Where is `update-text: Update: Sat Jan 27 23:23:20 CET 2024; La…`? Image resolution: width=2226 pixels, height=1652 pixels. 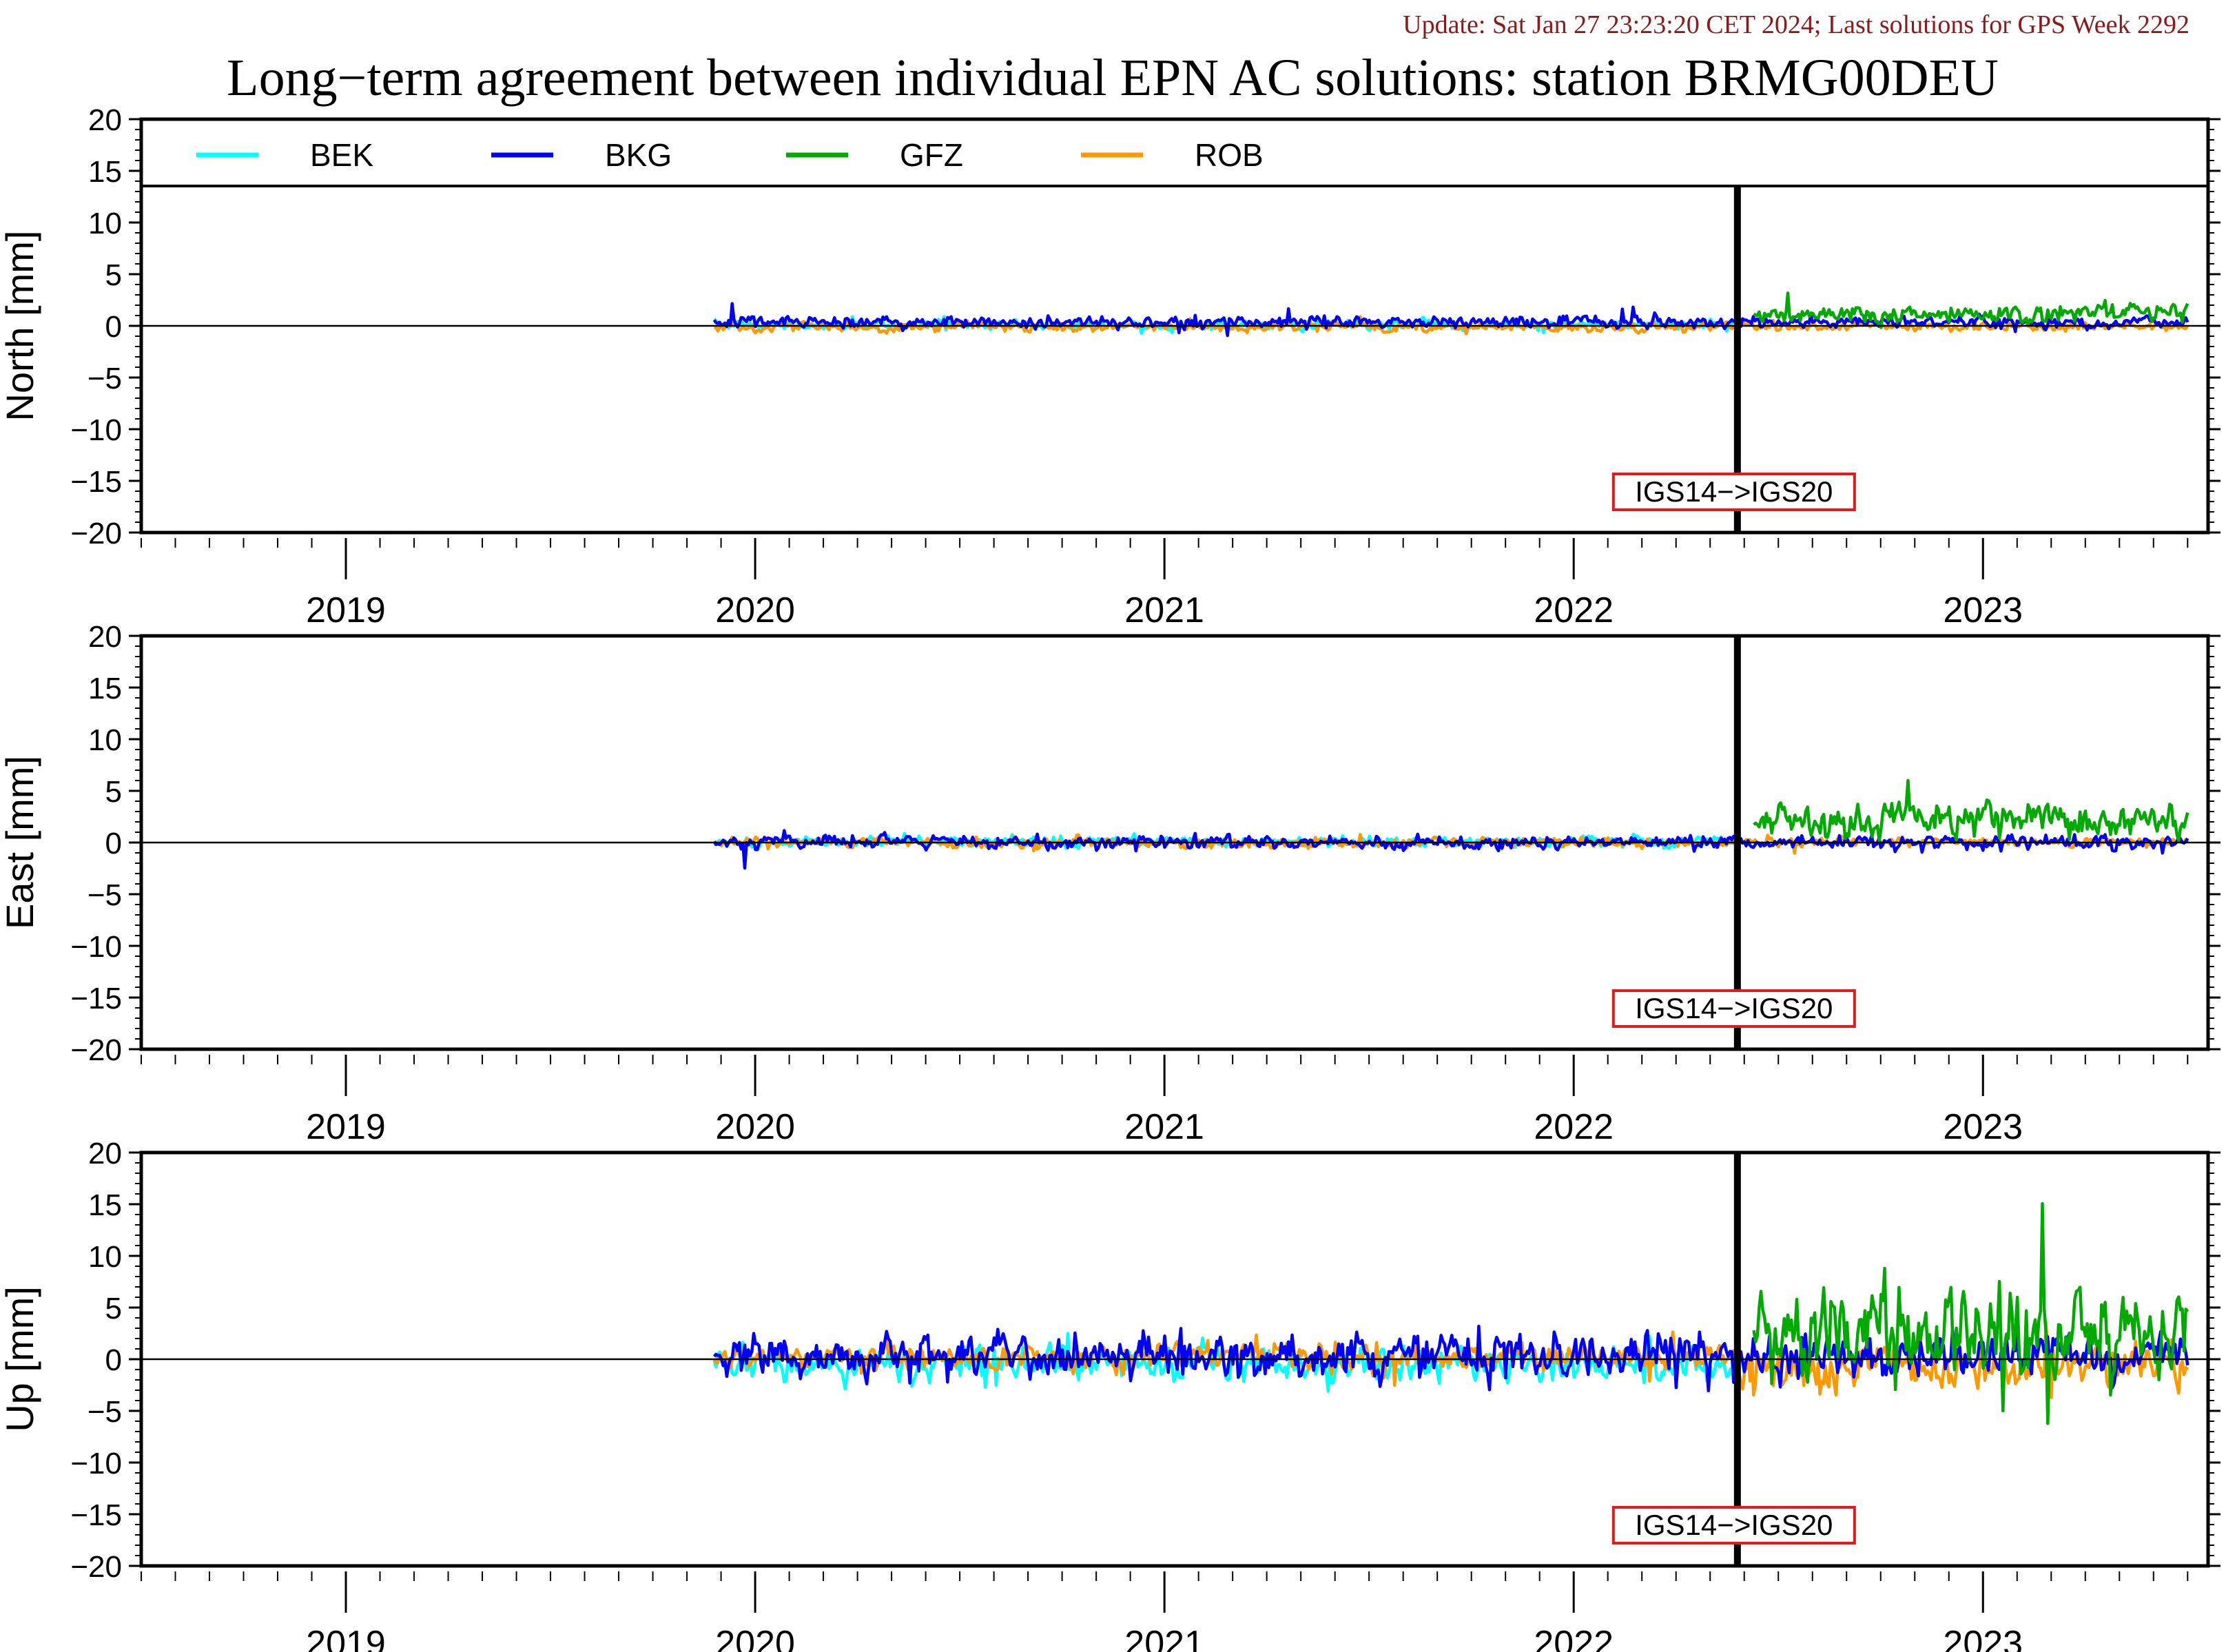 update-text: Update: Sat Jan 27 23:23:20 CET 2024; La… is located at coordinates (1796, 24).